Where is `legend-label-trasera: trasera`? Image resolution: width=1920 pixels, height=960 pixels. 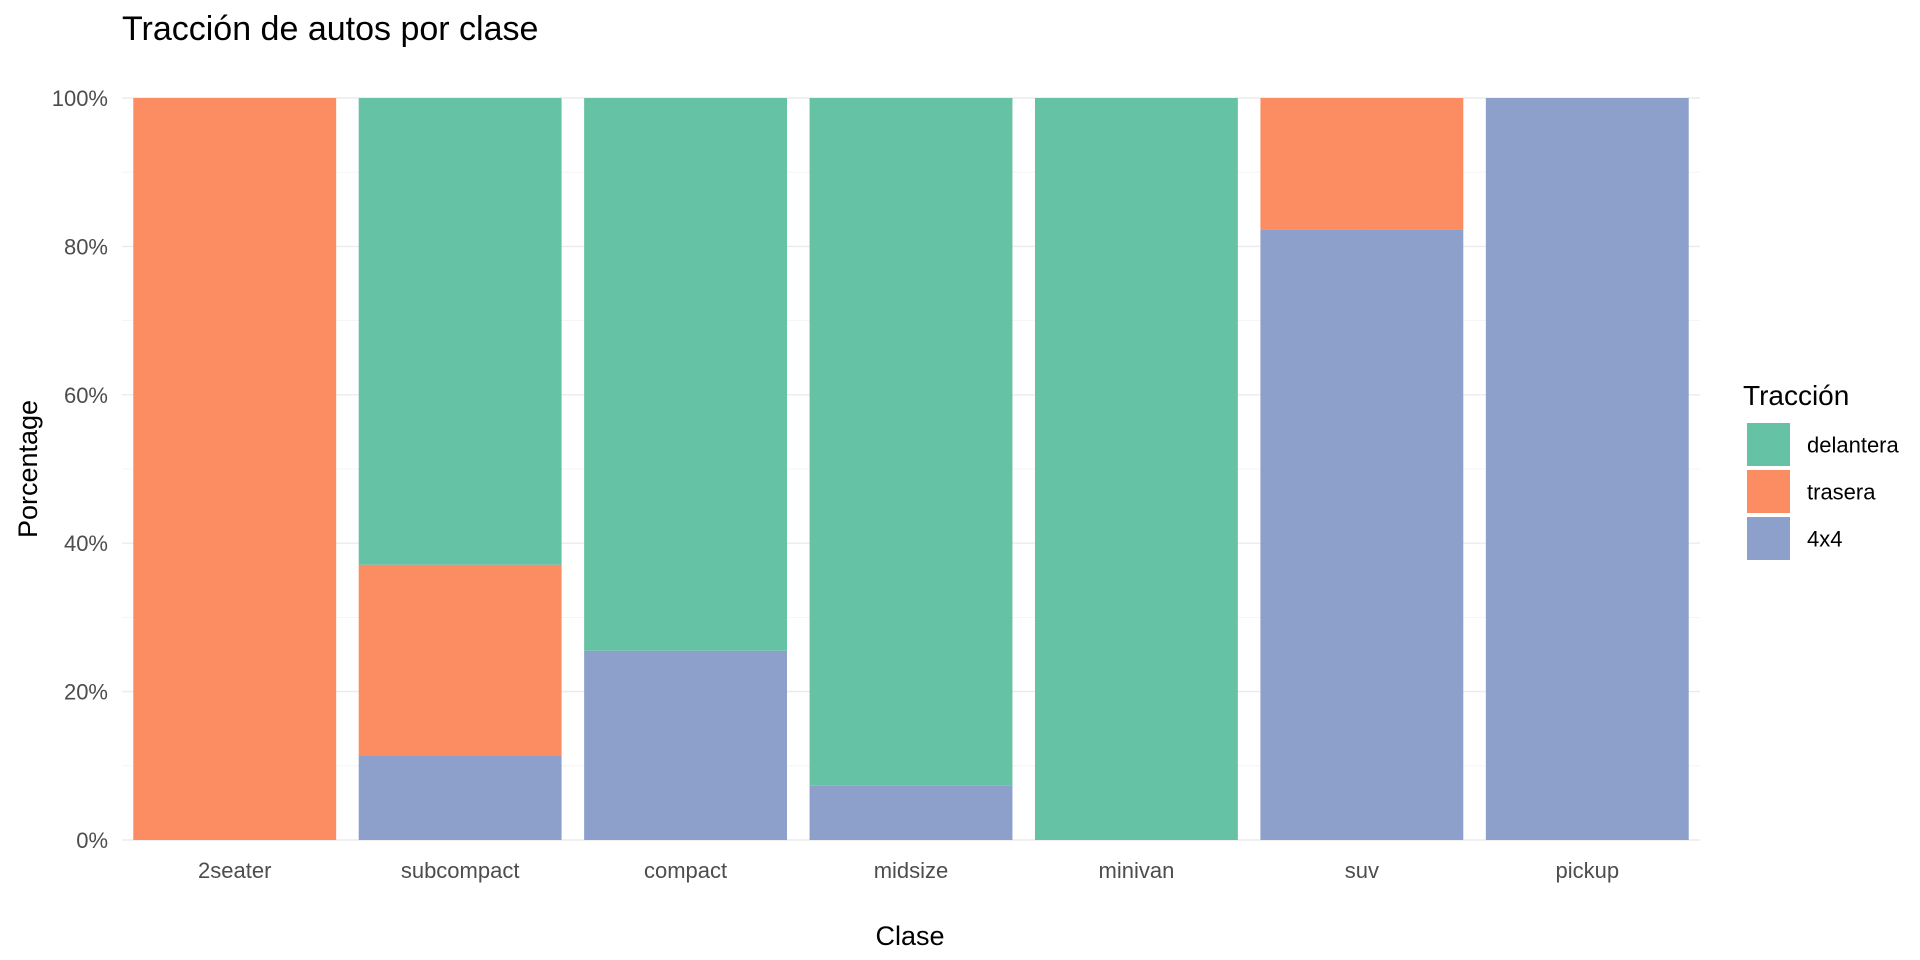
legend-label-trasera: trasera is located at coordinates (1841, 492).